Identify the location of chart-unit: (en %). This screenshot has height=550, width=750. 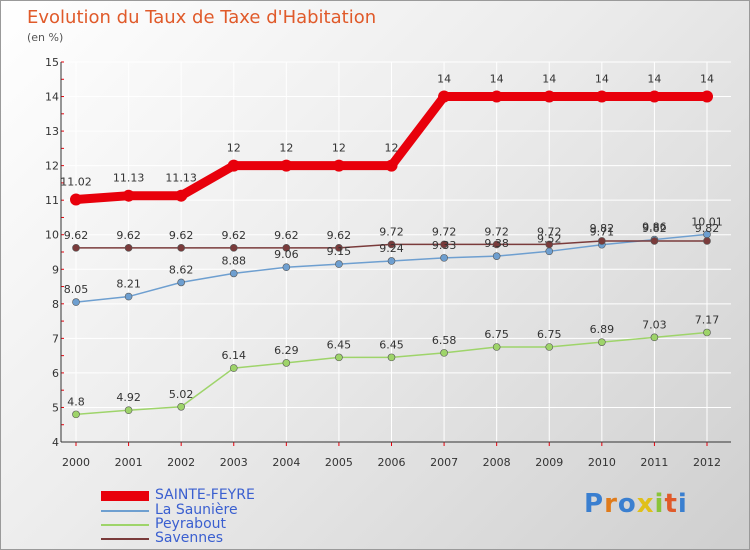
(45, 37).